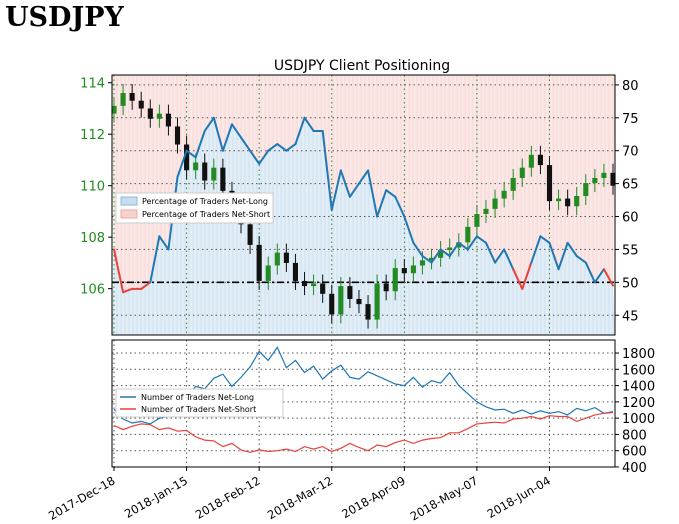 The height and width of the screenshot is (524, 679). I want to click on count-tick-label: 1000, so click(638, 419).